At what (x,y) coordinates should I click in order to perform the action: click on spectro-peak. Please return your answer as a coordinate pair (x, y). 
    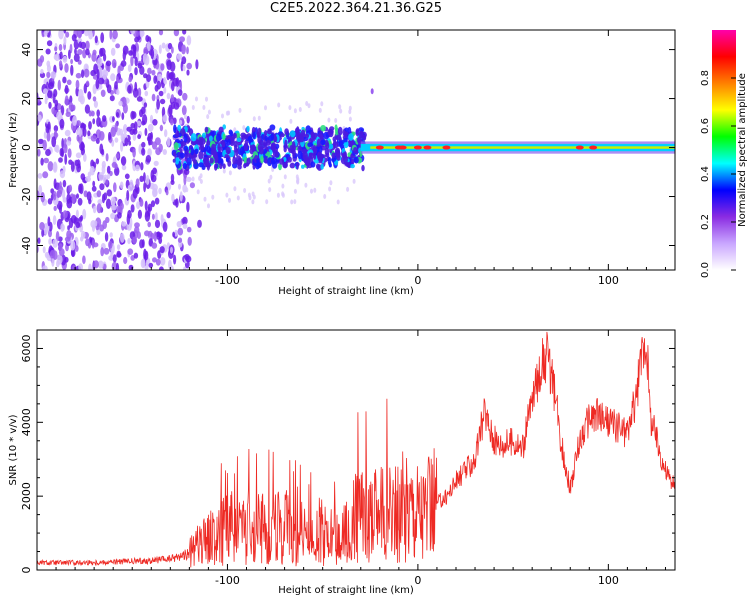
    Looking at the image, I should click on (379, 147).